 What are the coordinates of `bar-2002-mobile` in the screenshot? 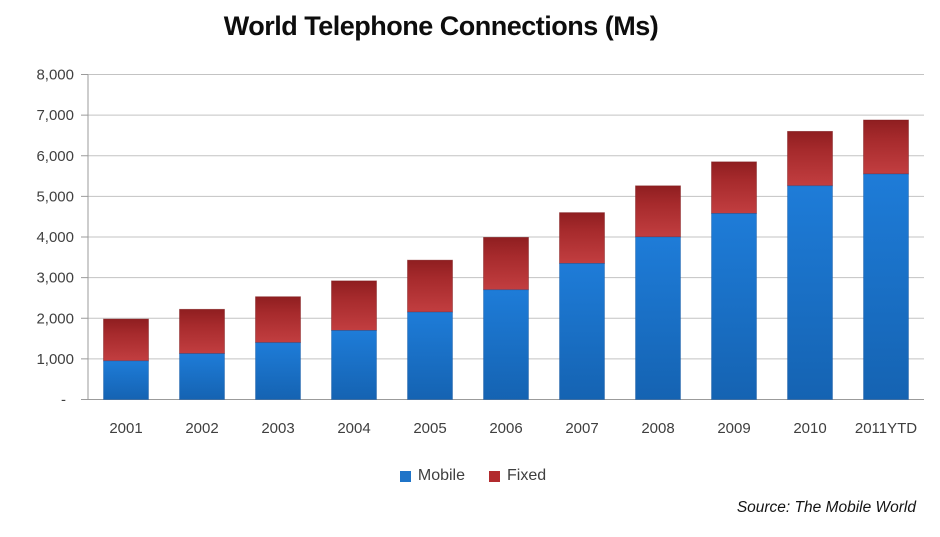 It's located at (202, 376).